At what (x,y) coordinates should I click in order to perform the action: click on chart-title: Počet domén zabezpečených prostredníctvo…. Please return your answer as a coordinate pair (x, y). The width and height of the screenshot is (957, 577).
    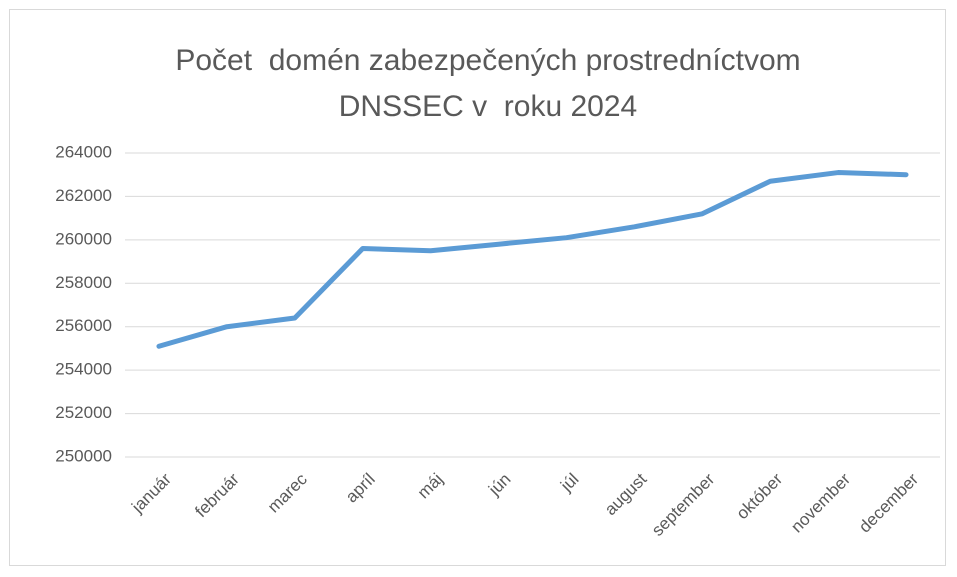
    Looking at the image, I should click on (492, 83).